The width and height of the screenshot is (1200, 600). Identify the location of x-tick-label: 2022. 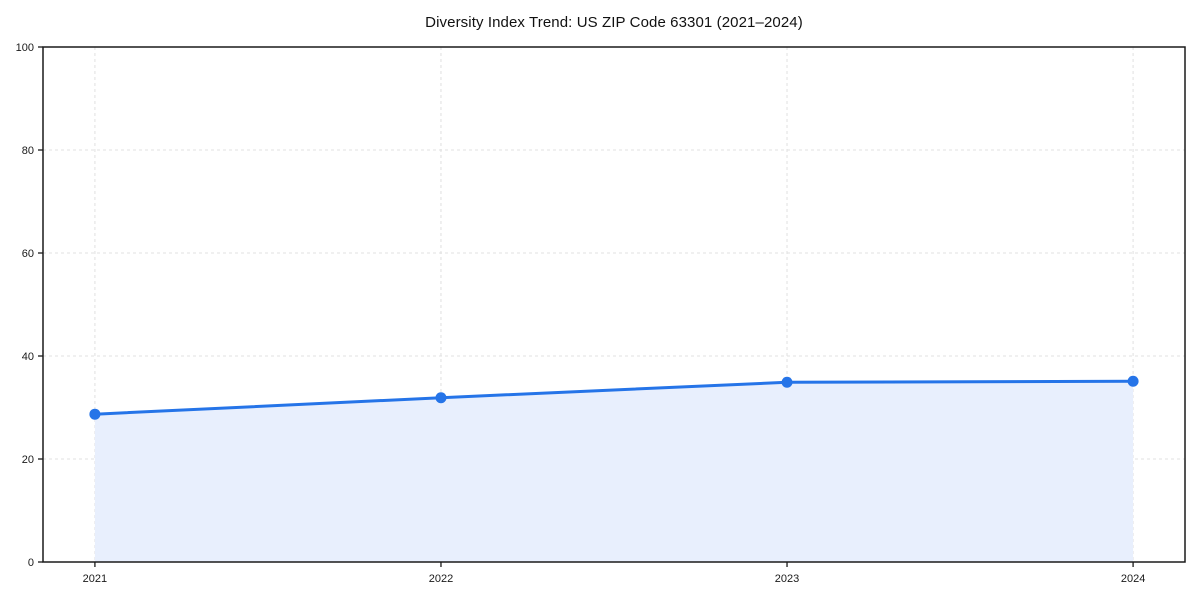
(441, 579).